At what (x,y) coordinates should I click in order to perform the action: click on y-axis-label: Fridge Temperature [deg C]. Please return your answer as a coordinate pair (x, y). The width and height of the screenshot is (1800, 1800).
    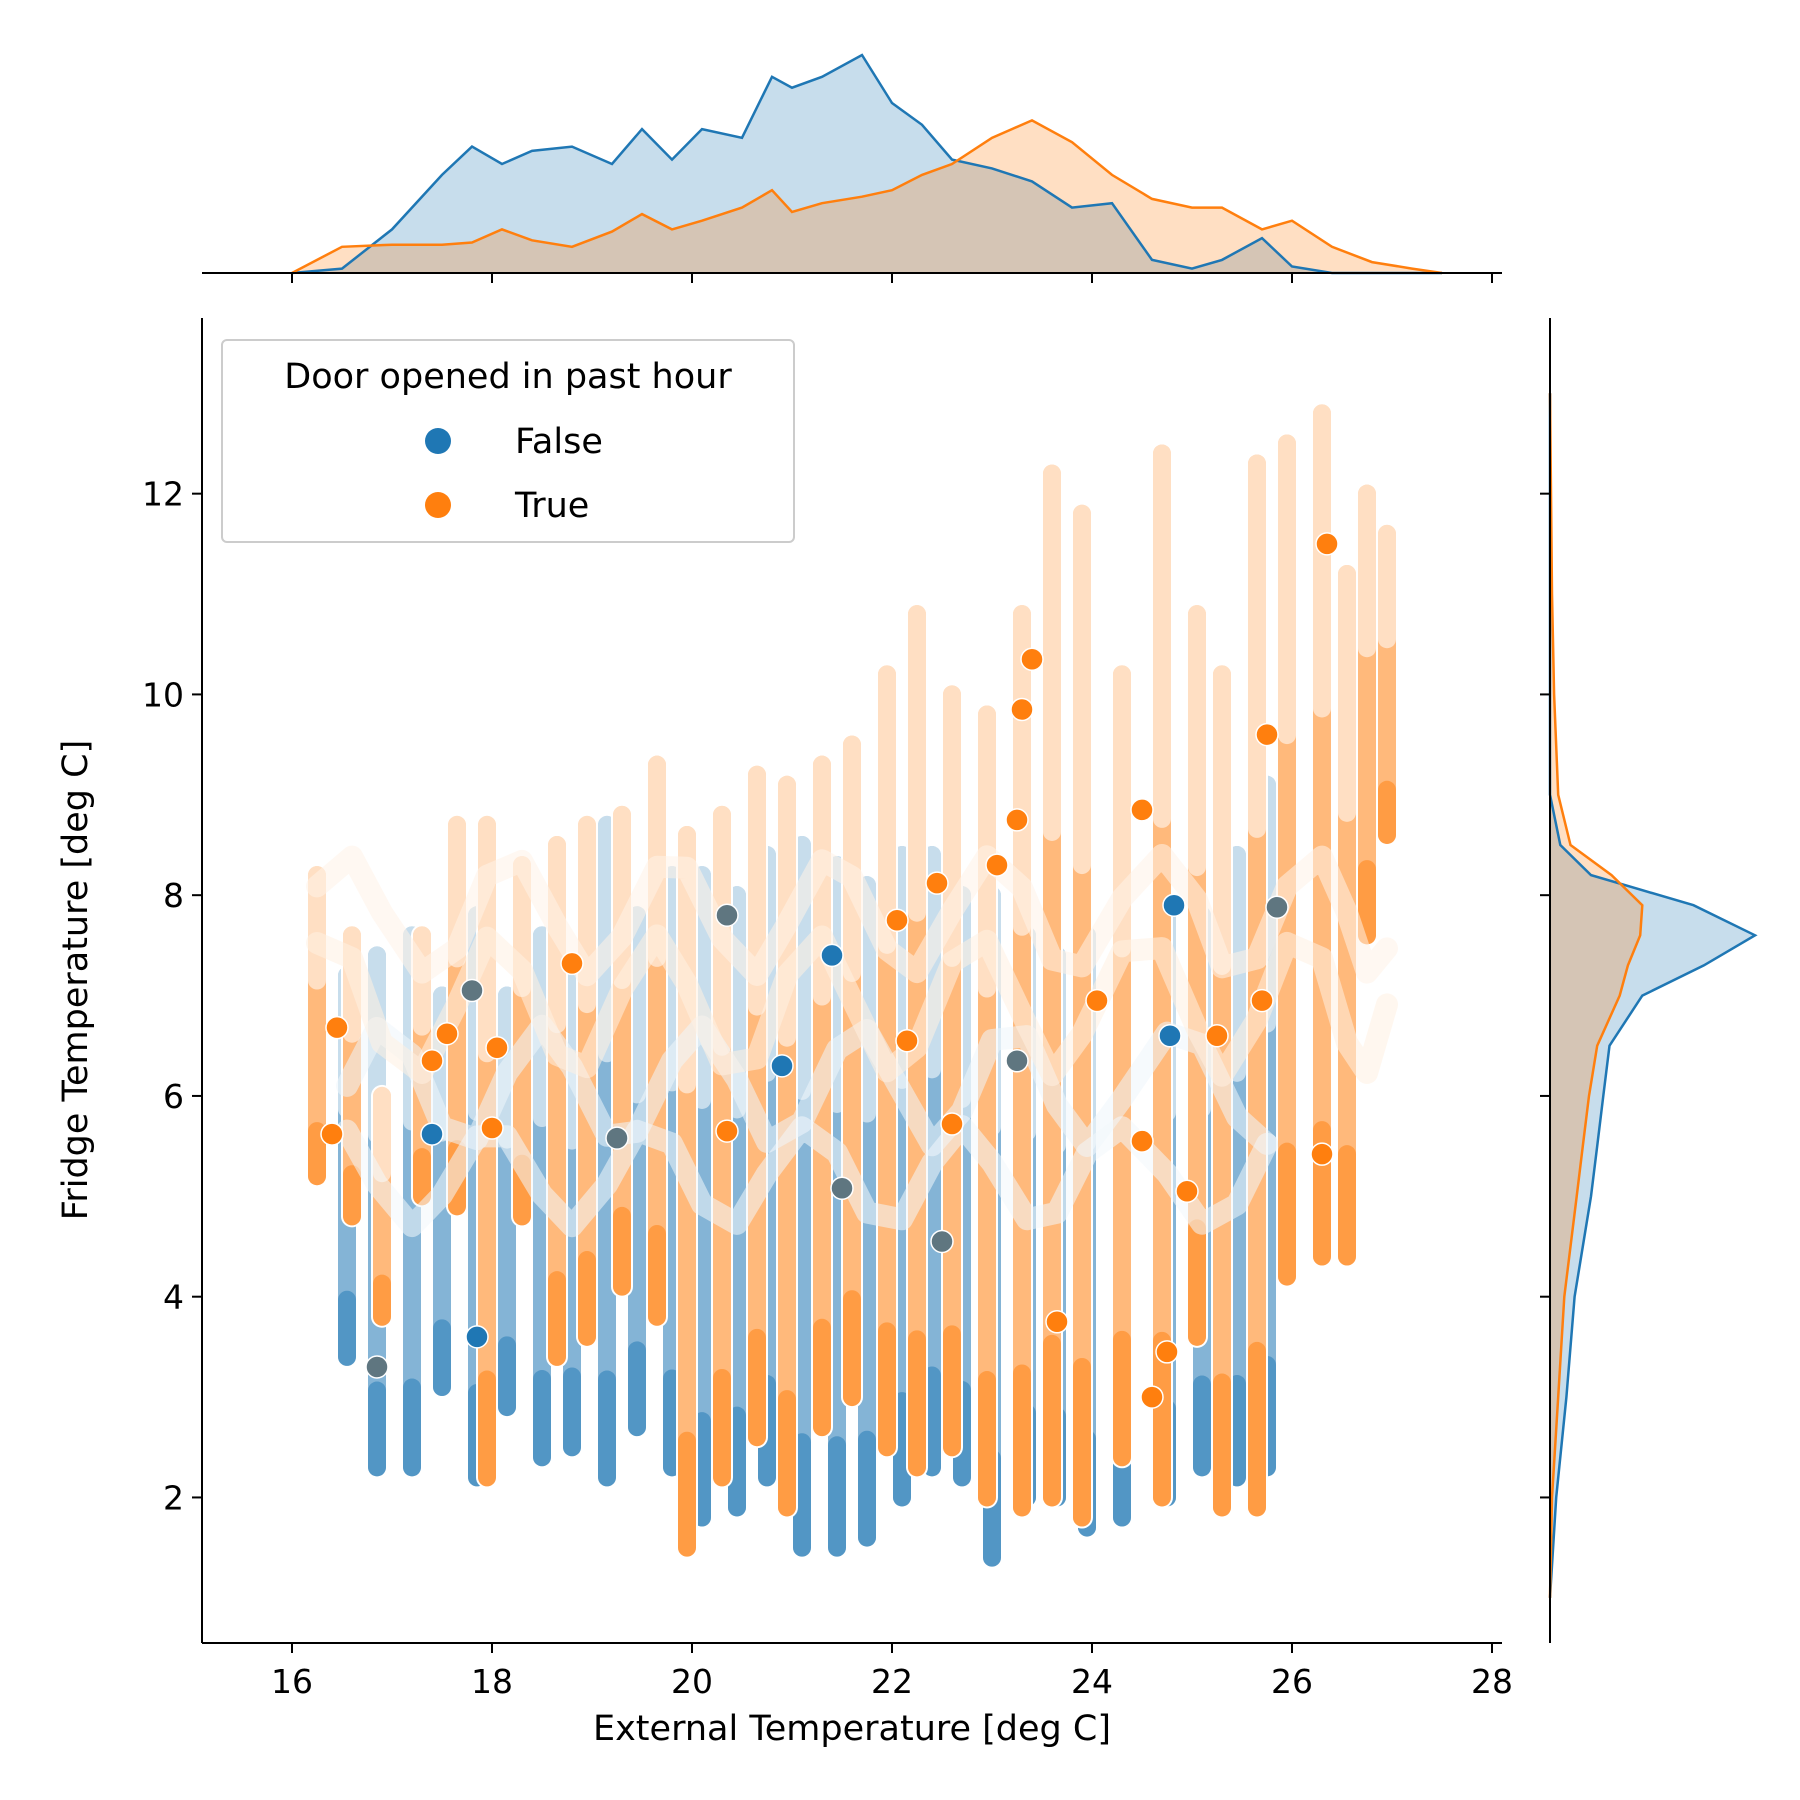
    Looking at the image, I should click on (76, 980).